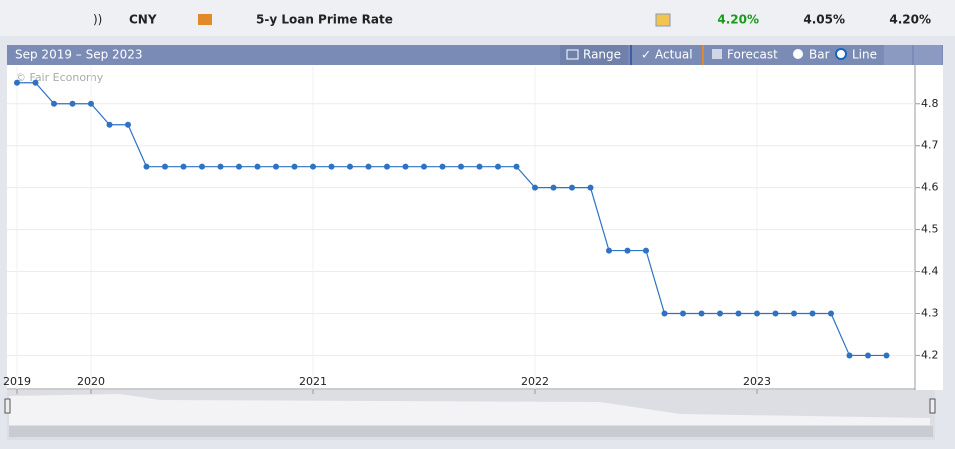 This screenshot has width=955, height=449. Describe the element at coordinates (143, 20) in the screenshot. I see `currency: CNY` at that location.